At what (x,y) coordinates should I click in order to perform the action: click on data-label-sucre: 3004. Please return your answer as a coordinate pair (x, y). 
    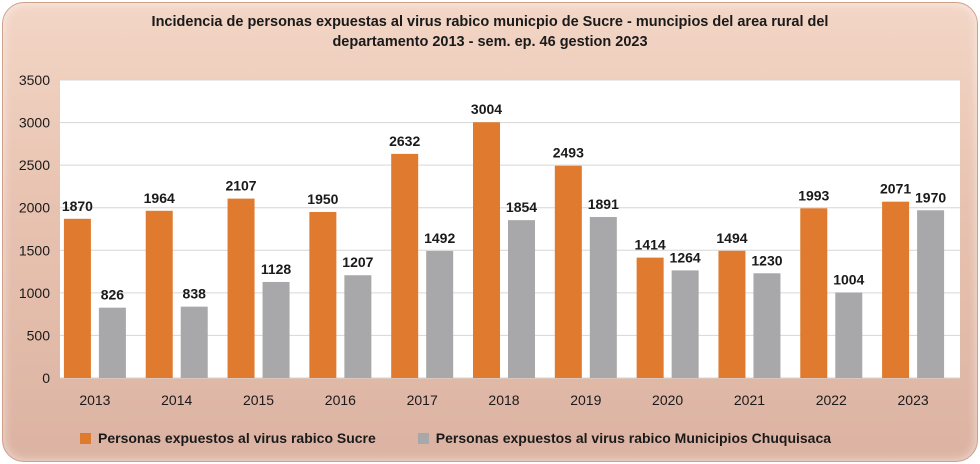
    Looking at the image, I should click on (486, 109).